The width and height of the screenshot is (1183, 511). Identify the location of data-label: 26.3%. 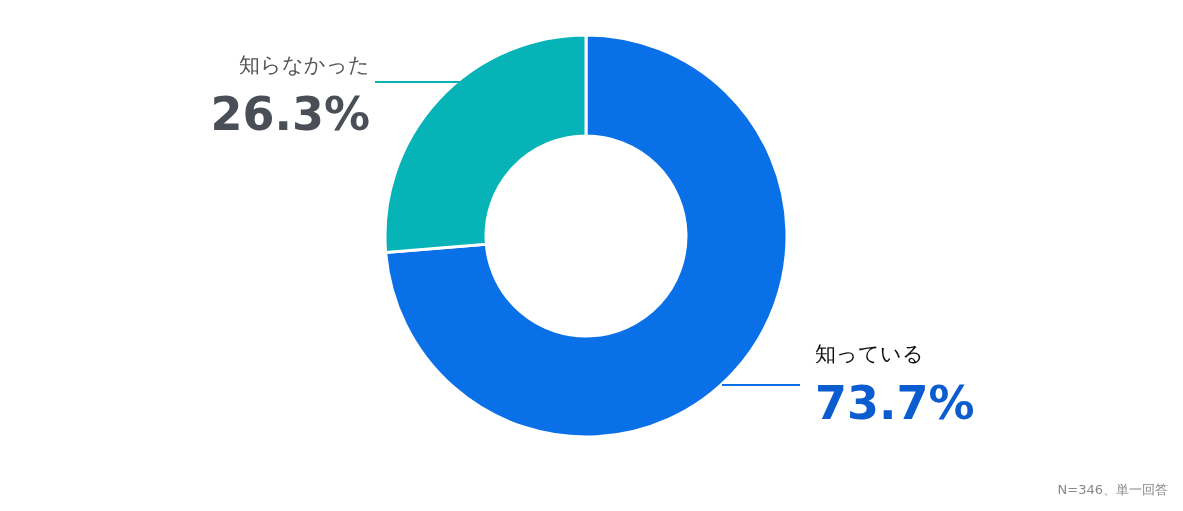
(290, 114).